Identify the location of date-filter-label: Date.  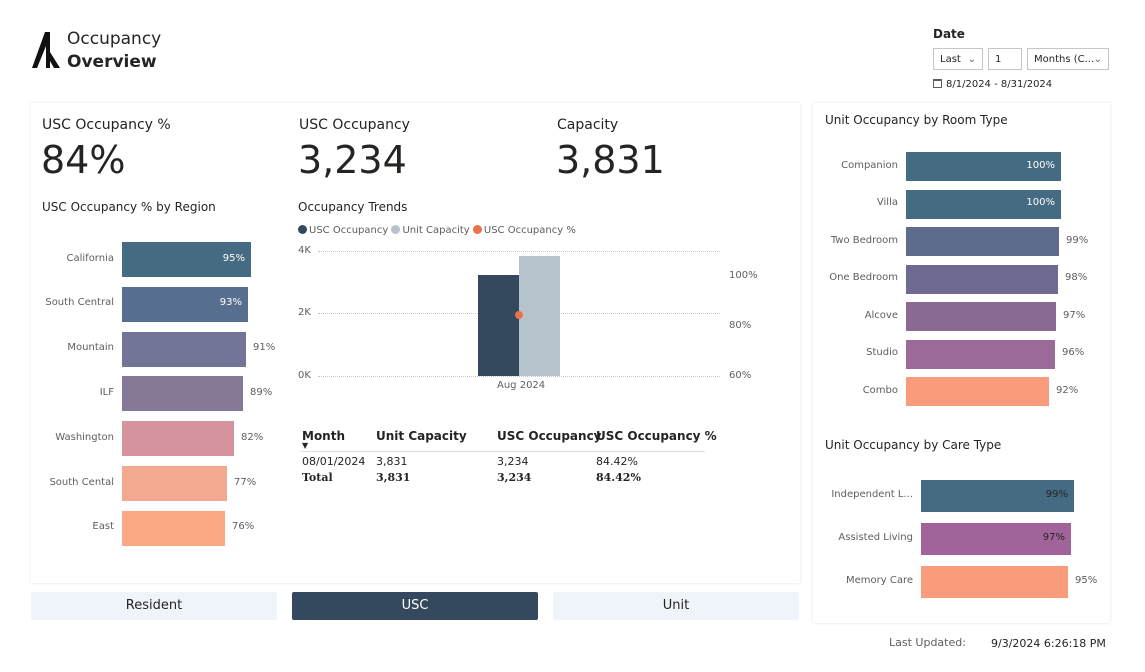
(949, 34).